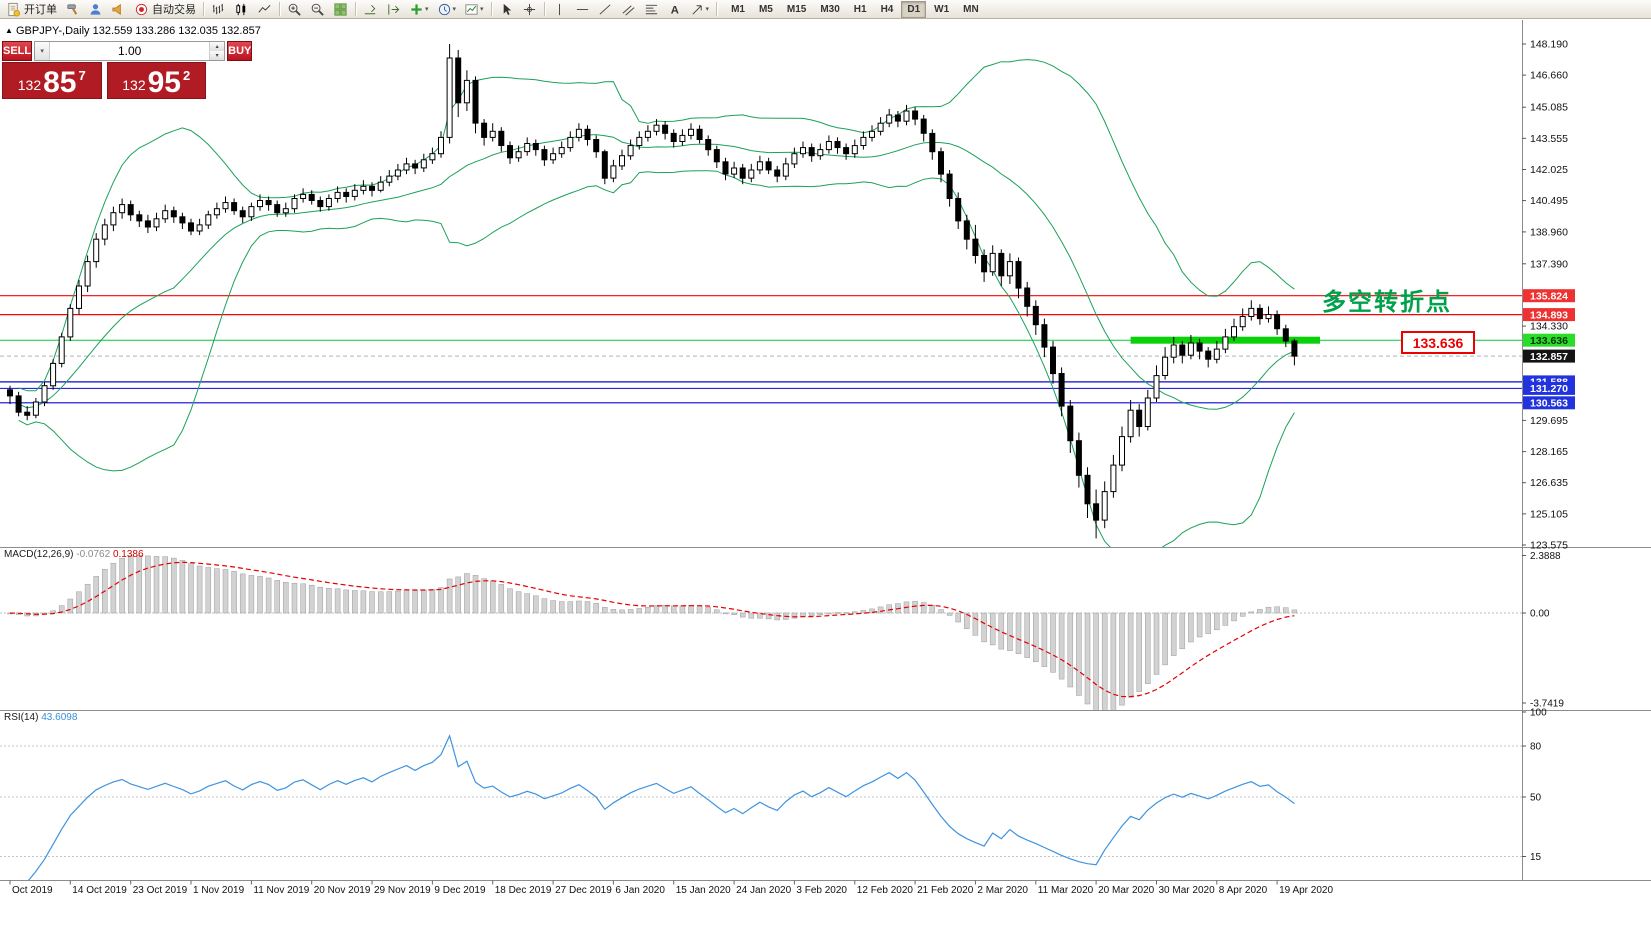 This screenshot has width=1651, height=944. I want to click on line-chart-icon, so click(264, 8).